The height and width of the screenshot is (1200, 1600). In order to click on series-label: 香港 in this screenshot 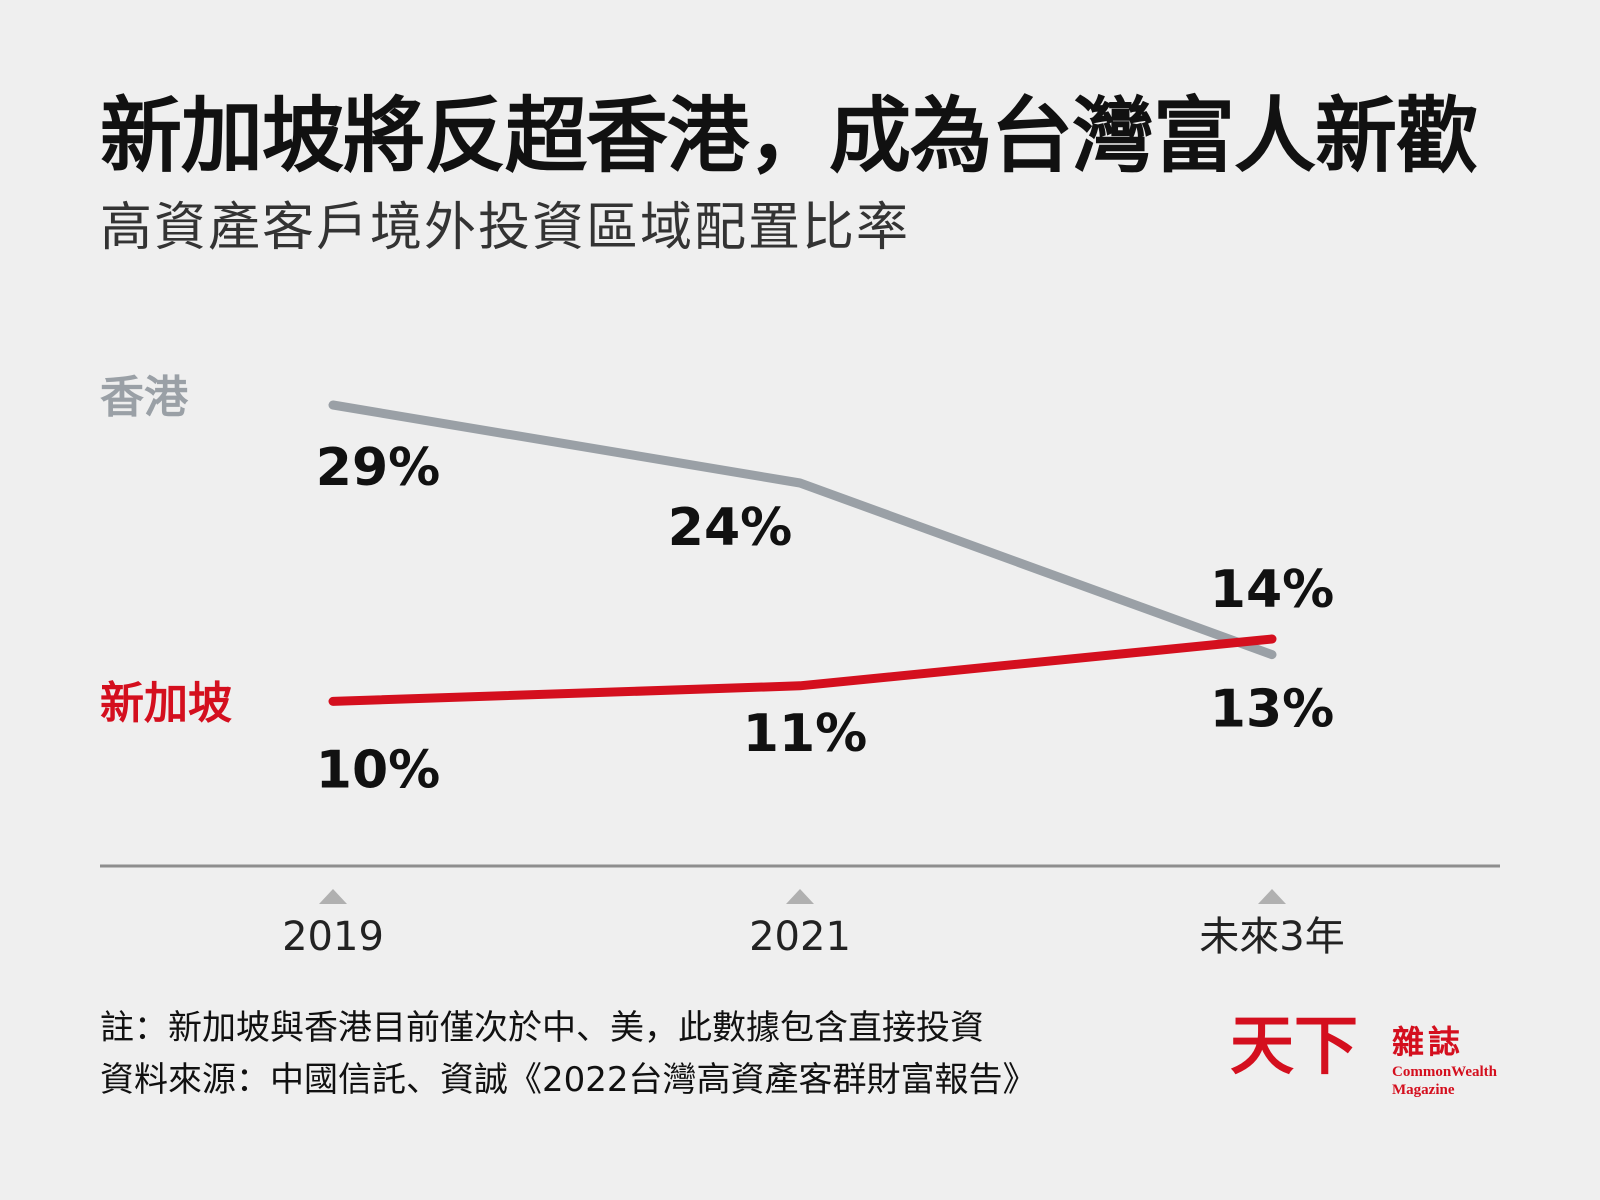, I will do `click(144, 397)`.